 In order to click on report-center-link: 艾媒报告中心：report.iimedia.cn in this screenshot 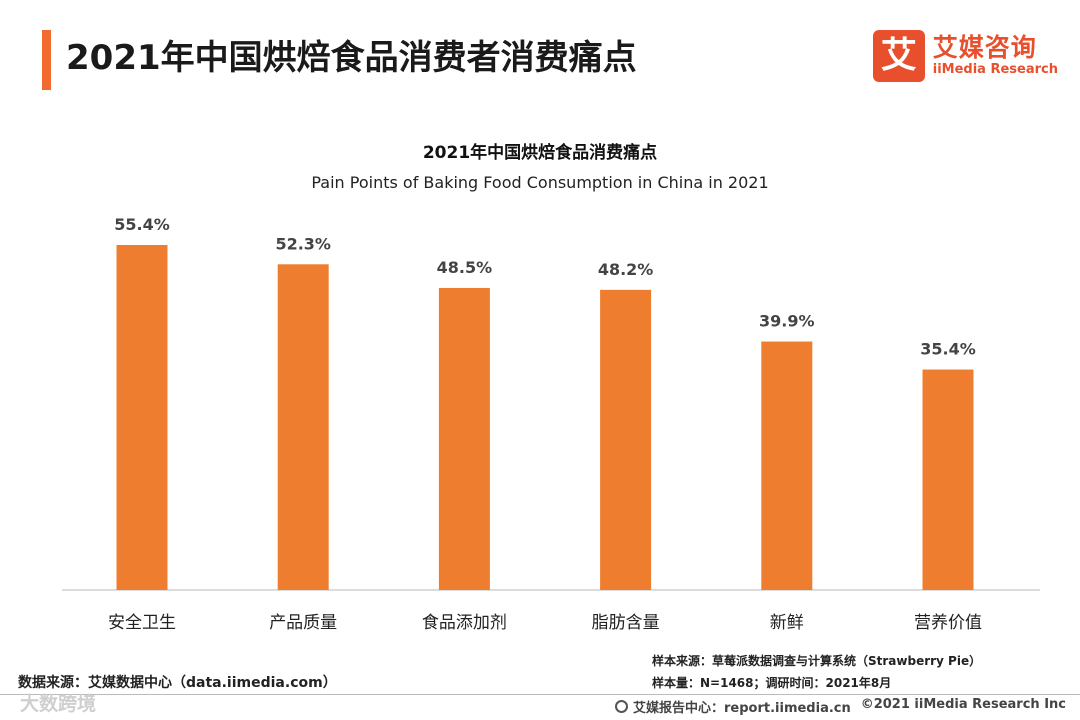, I will do `click(733, 706)`.